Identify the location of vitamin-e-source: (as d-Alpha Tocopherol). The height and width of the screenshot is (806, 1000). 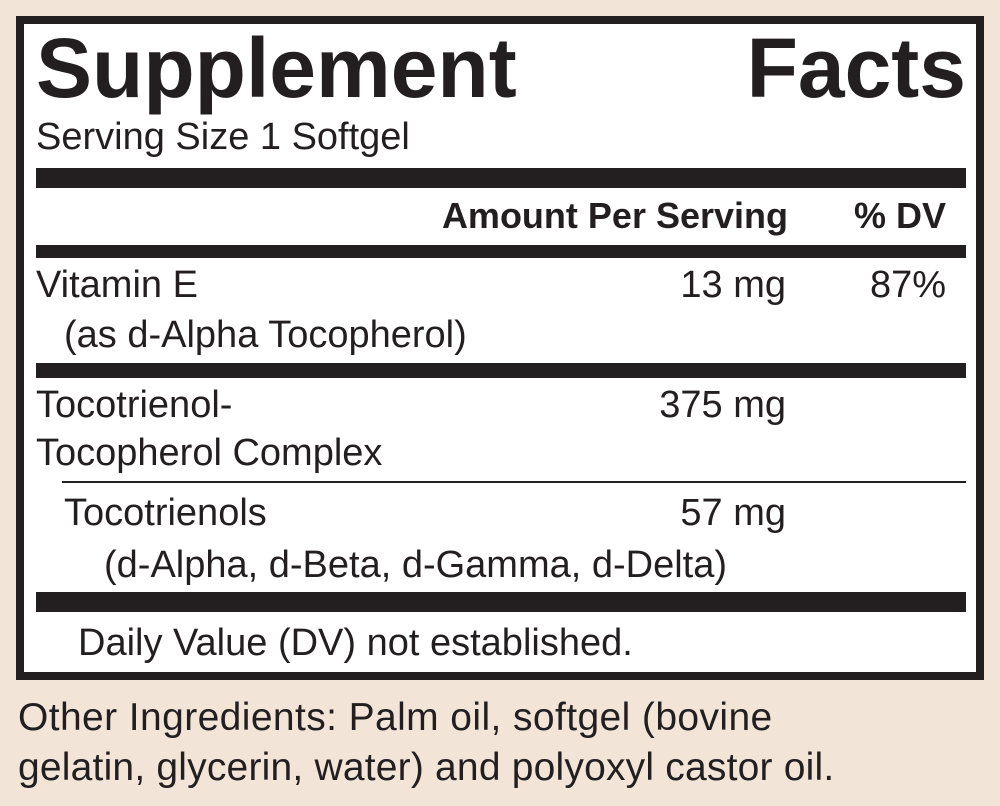
(265, 335).